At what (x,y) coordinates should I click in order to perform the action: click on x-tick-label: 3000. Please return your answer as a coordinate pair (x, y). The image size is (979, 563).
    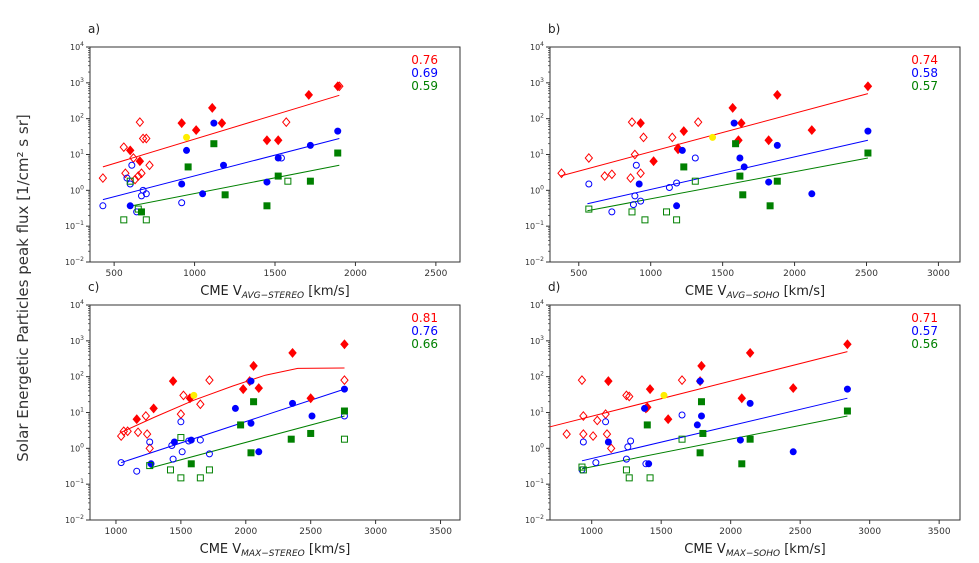
    Looking at the image, I should click on (375, 532).